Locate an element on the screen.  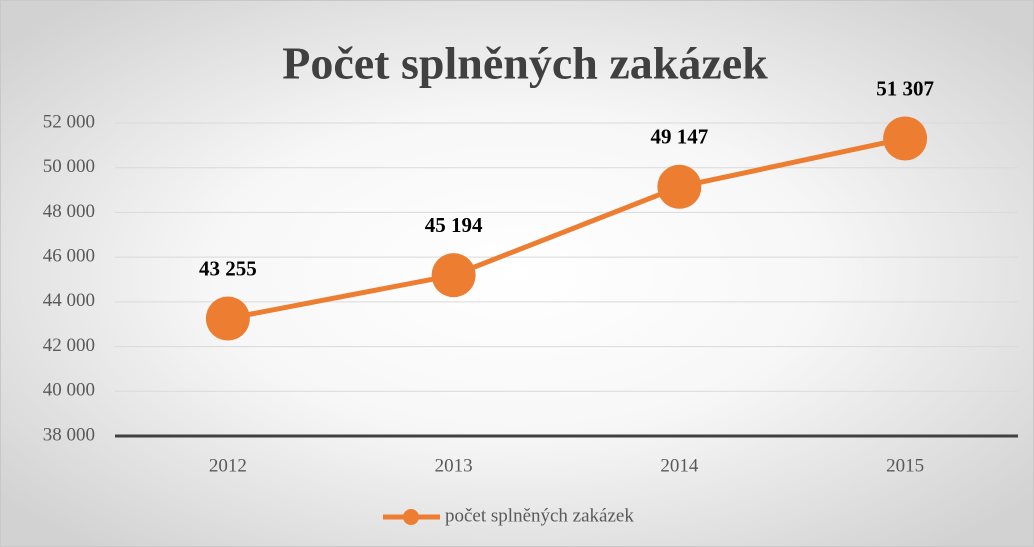
x-tick-label: 2015 is located at coordinates (905, 465).